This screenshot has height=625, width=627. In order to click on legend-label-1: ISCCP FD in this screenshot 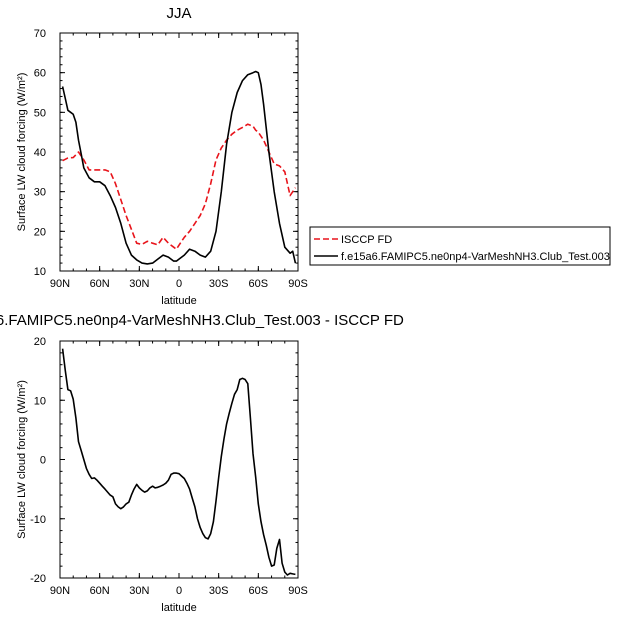, I will do `click(366, 240)`.